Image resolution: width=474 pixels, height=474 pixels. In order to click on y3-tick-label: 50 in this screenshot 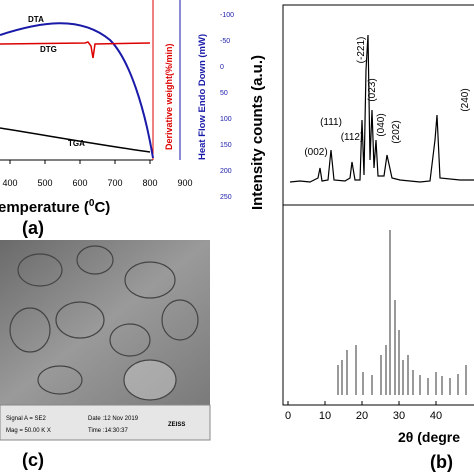, I will do `click(224, 93)`.